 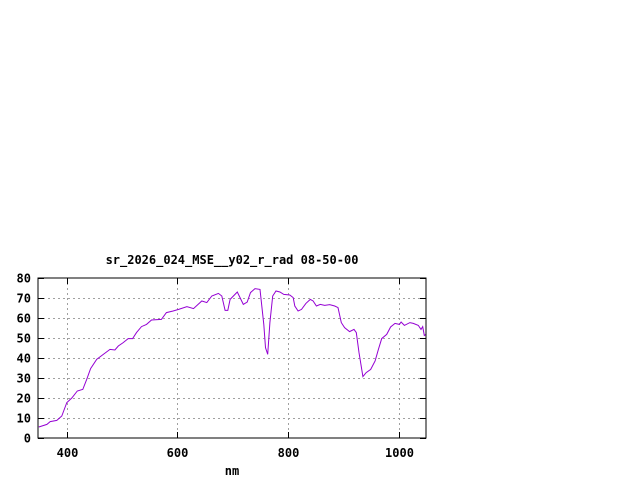 What do you see at coordinates (289, 453) in the screenshot?
I see `x-tick-label: 800` at bounding box center [289, 453].